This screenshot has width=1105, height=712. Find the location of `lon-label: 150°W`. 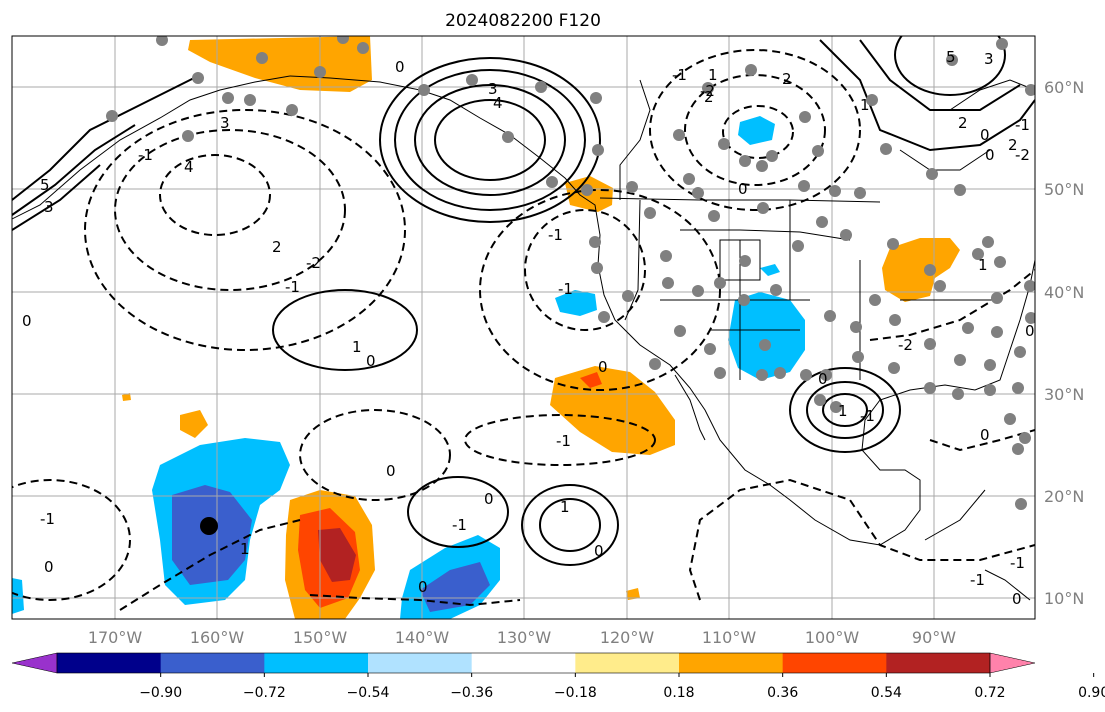

lon-label: 150°W is located at coordinates (320, 637).